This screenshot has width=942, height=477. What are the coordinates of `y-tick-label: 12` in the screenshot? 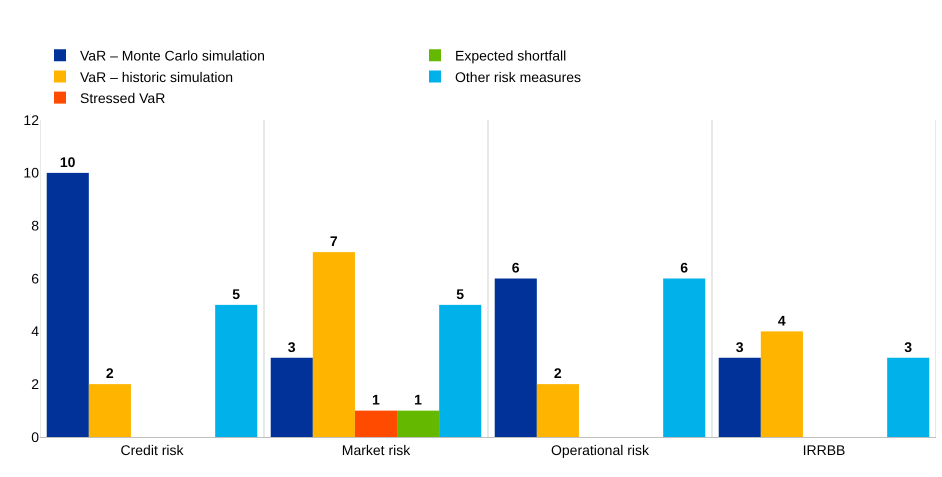 It's located at (31, 120).